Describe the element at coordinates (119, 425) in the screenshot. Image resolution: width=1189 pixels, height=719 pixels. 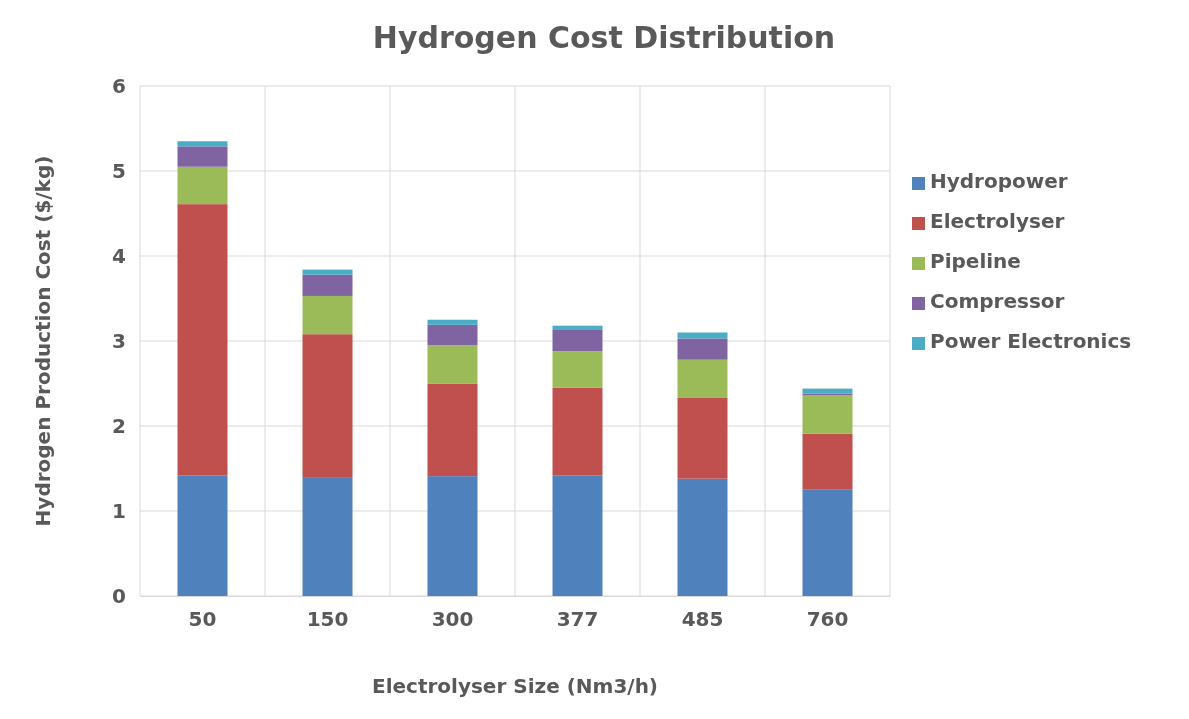
I see `y-tick-label: 2` at that location.